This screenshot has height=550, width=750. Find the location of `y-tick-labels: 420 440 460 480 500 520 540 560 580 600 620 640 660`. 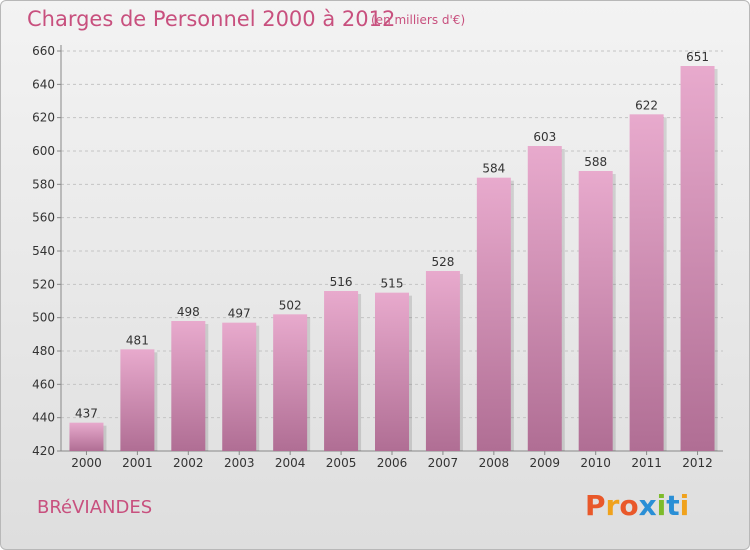

y-tick-labels: 420 440 460 480 500 520 540 560 580 600 620 640 660 is located at coordinates (43, 251).